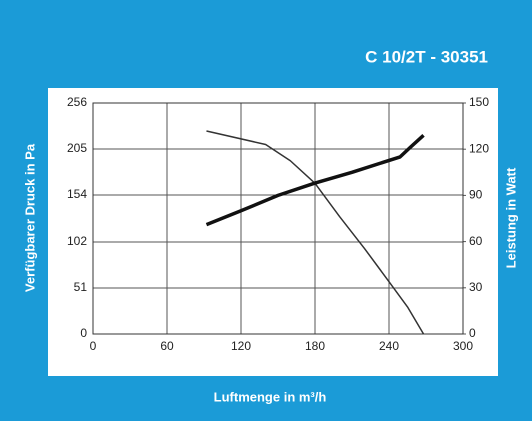 The height and width of the screenshot is (421, 532). I want to click on y-tick-label: 0, so click(83, 333).